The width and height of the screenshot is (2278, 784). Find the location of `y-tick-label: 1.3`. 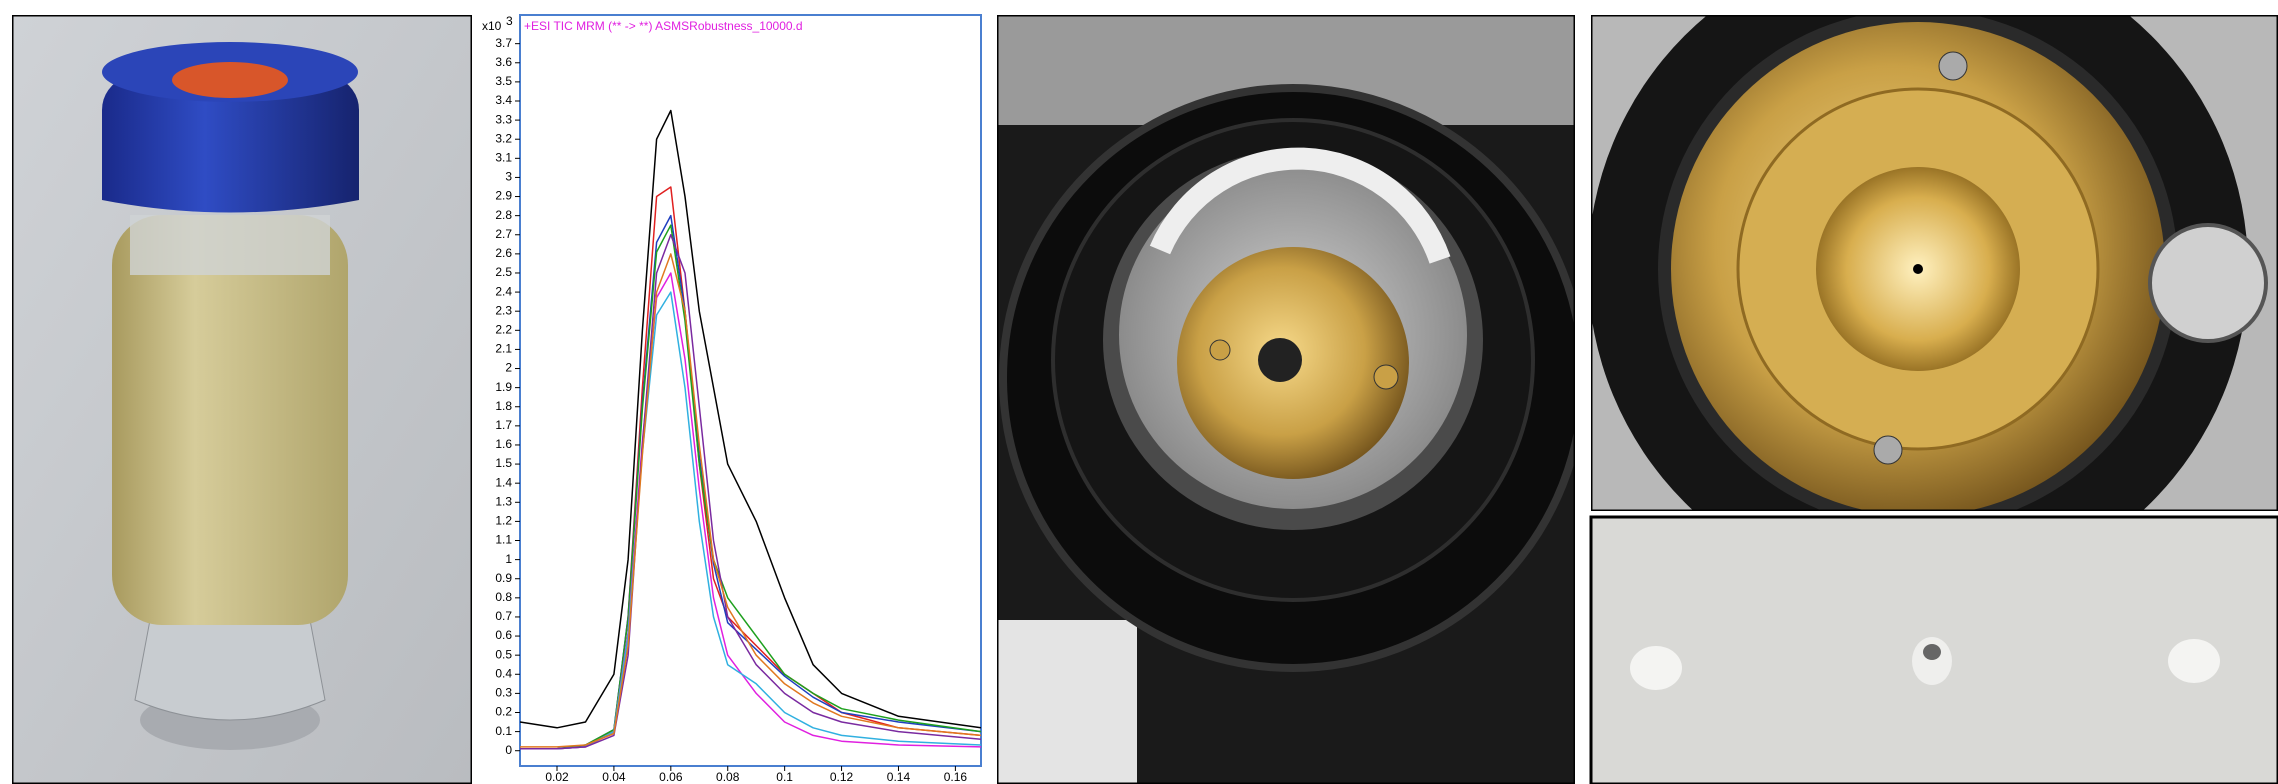

y-tick-label: 1.3 is located at coordinates (503, 501).